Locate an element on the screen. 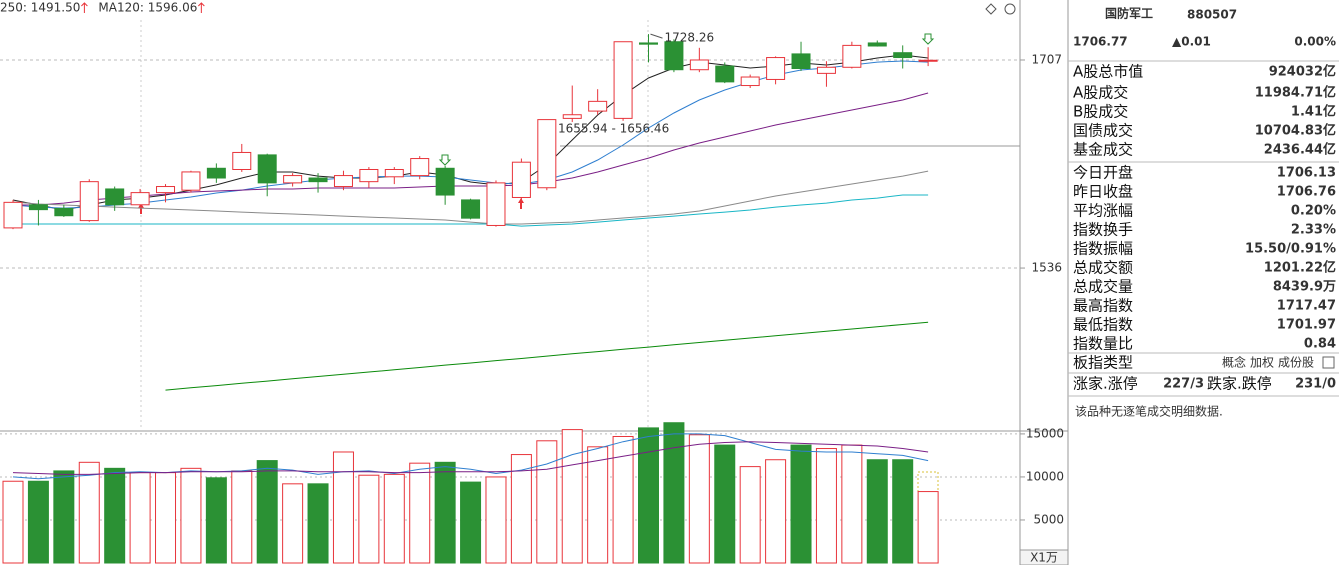 The height and width of the screenshot is (565, 1339). y-tick-label: 5000 is located at coordinates (1048, 519).